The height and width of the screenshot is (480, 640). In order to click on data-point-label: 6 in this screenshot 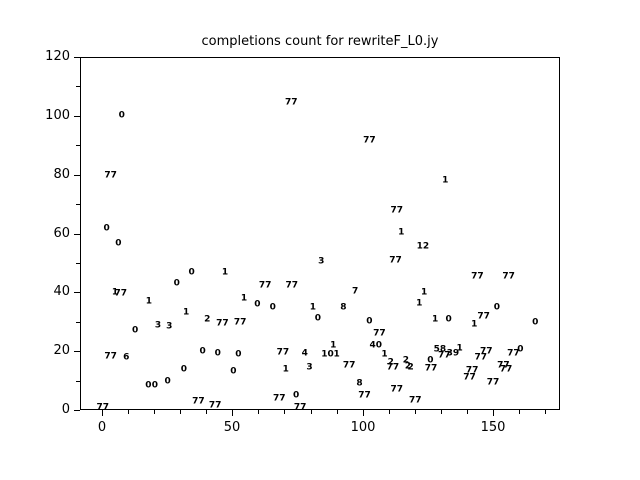, I will do `click(126, 357)`.